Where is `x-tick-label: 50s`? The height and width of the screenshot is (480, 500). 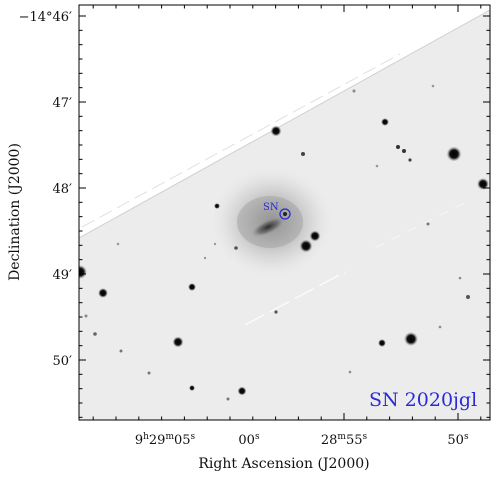 x-tick-label: 50s is located at coordinates (458, 440).